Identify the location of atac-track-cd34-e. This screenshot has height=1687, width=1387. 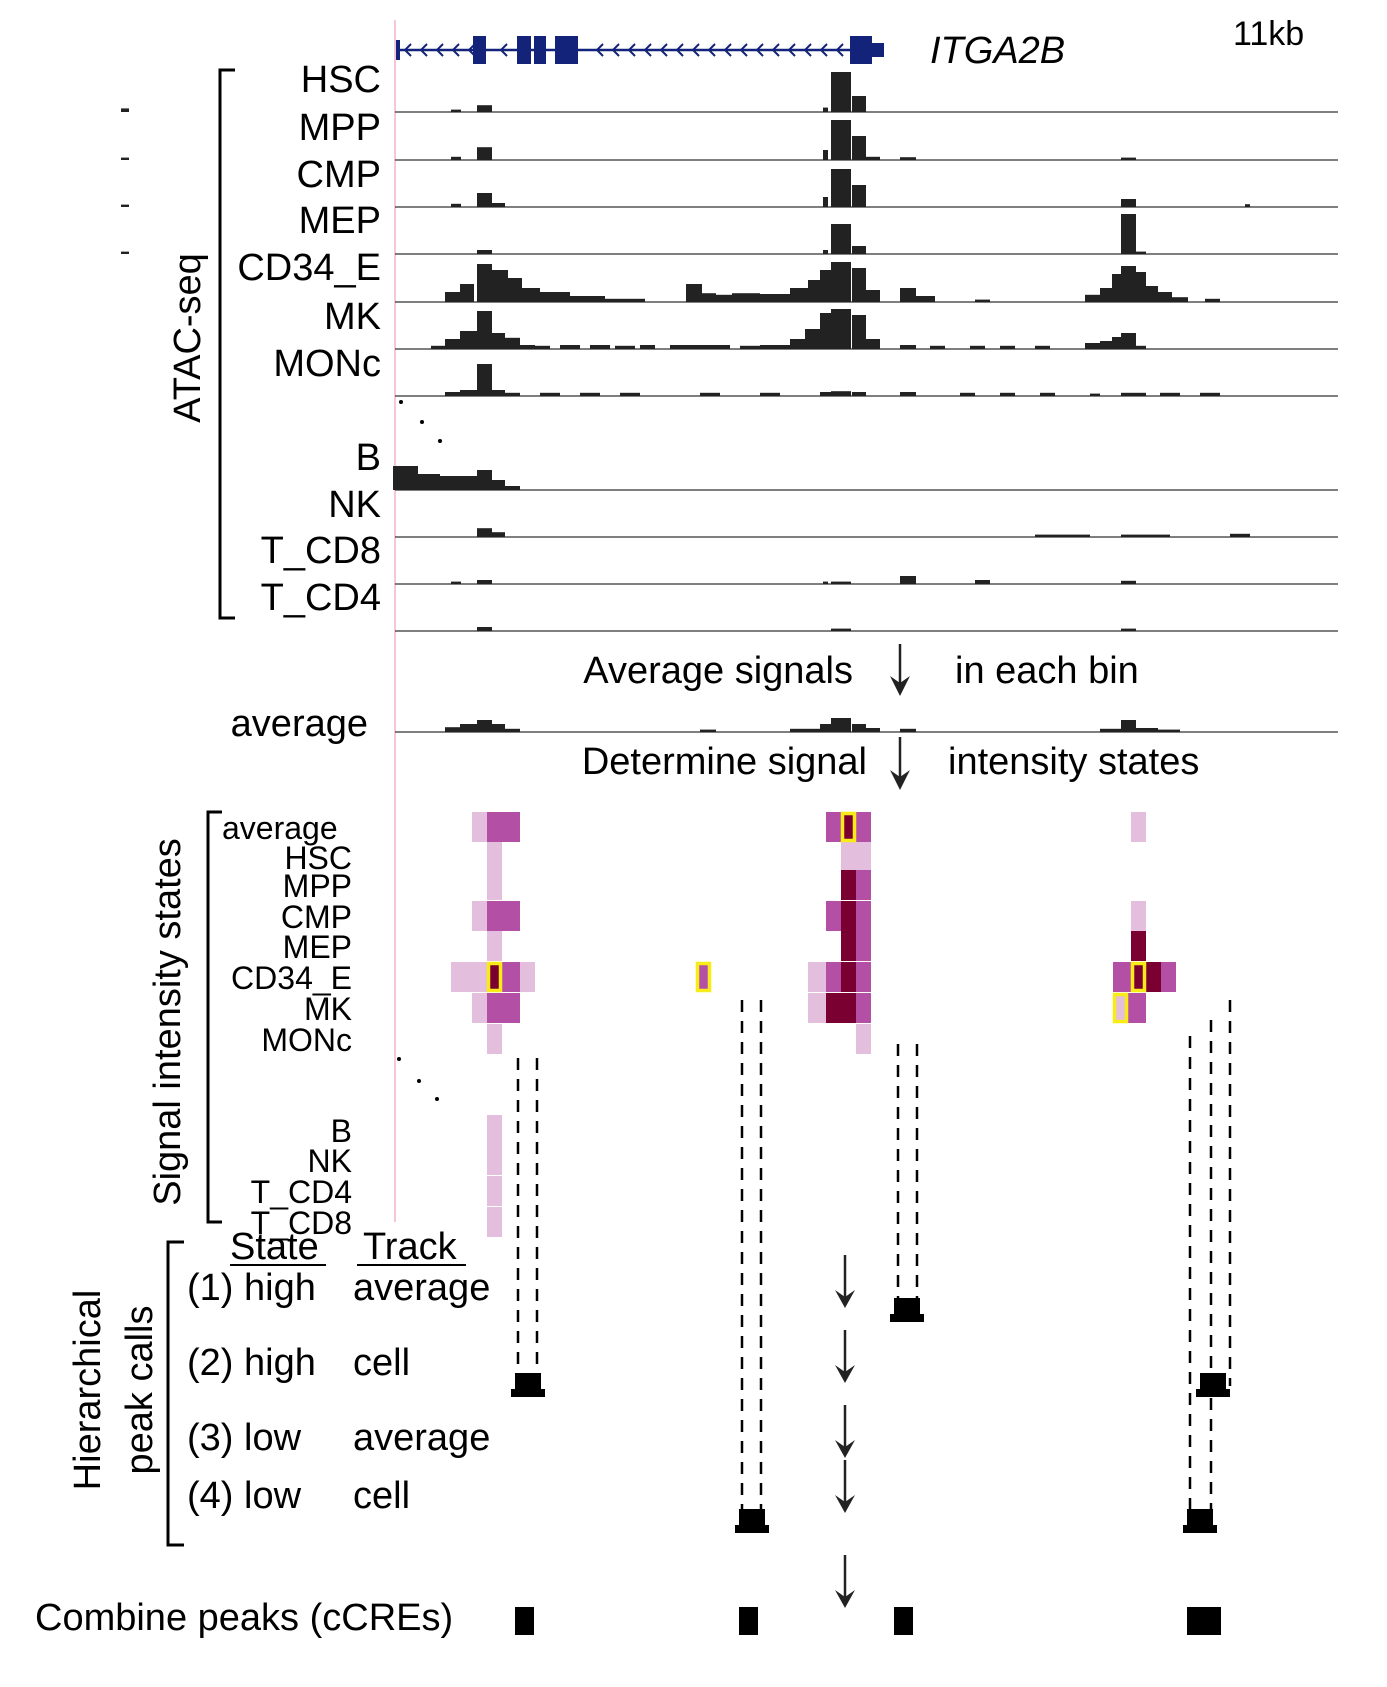
(866, 282).